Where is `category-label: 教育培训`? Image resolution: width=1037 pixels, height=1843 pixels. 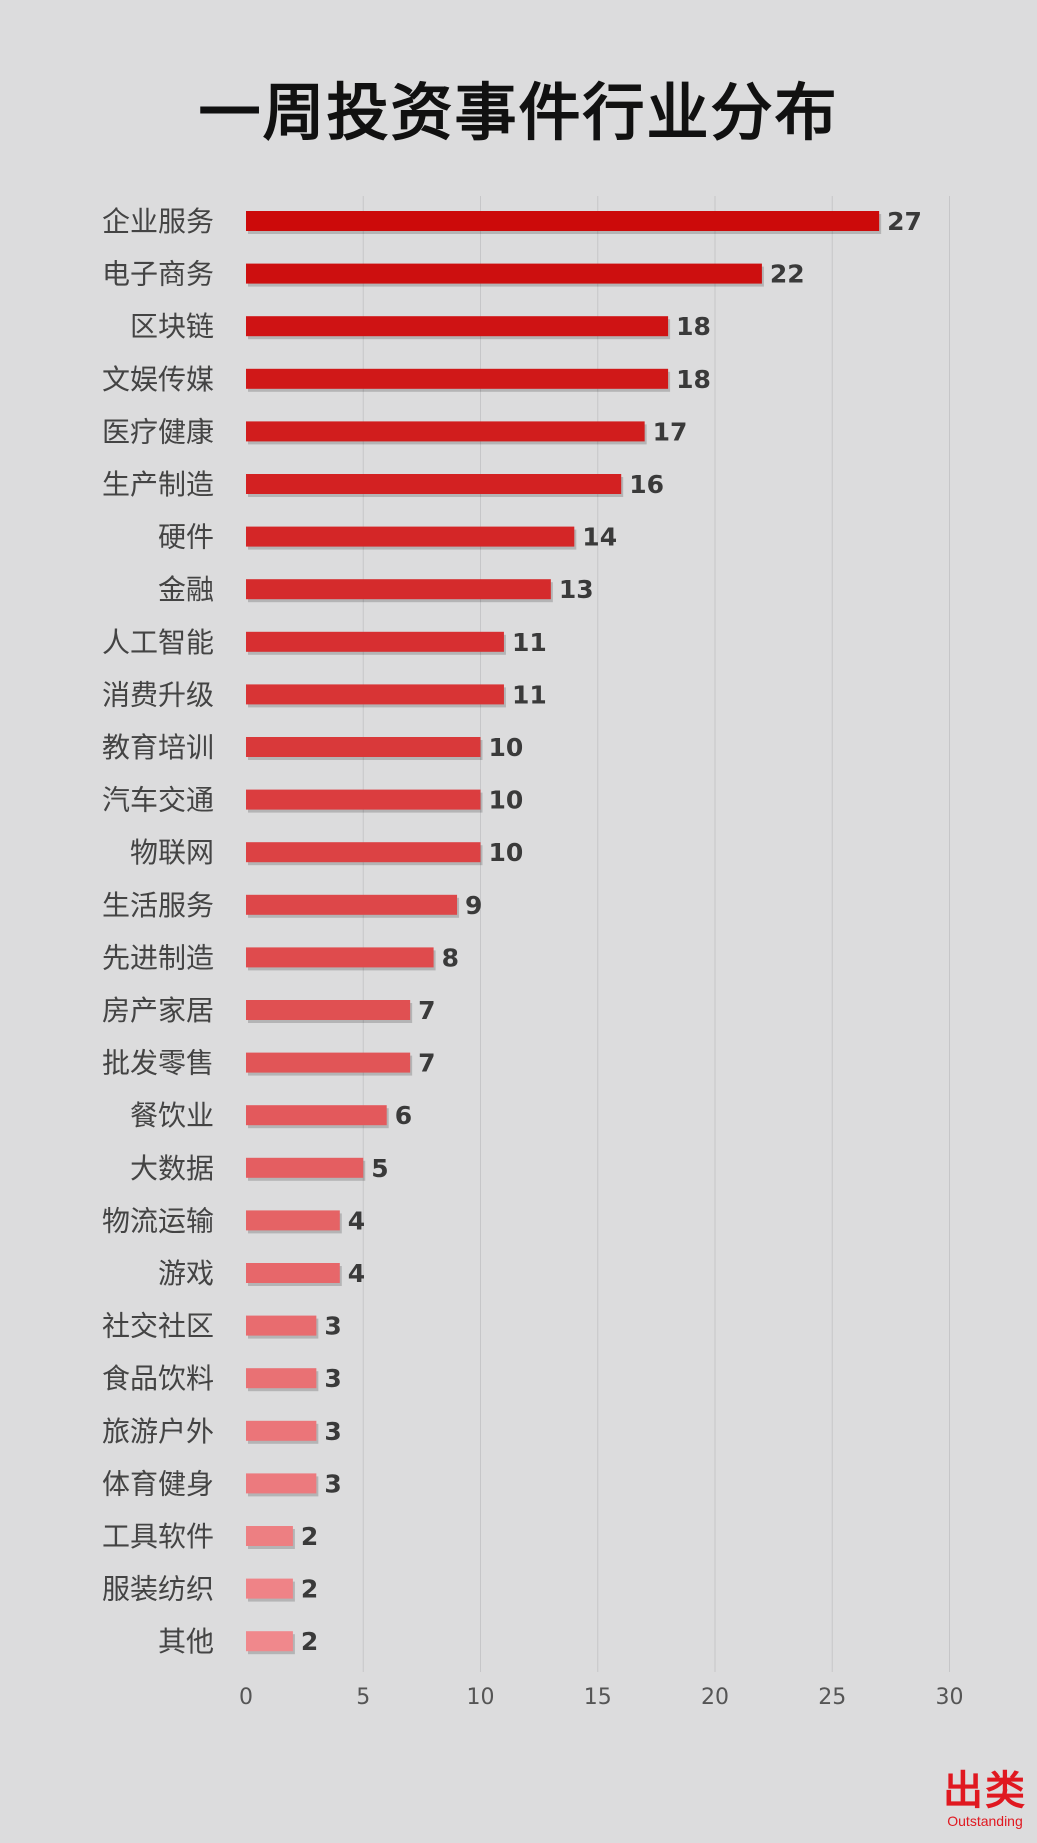
category-label: 教育培训 is located at coordinates (158, 747).